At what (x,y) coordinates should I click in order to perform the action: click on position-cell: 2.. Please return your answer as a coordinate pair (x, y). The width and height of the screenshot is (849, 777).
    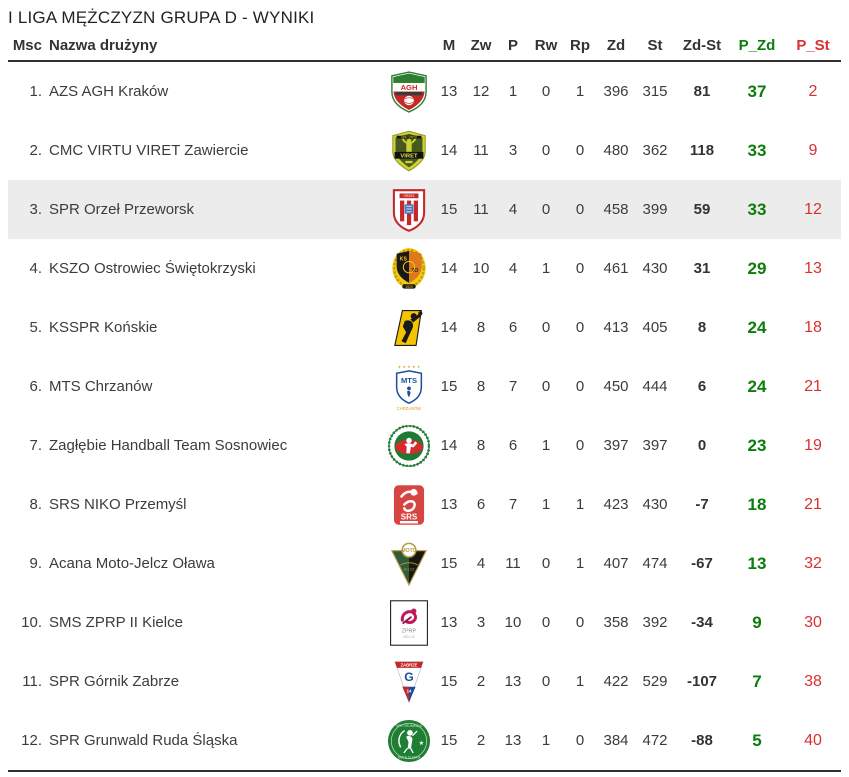
    Looking at the image, I should click on (35, 150).